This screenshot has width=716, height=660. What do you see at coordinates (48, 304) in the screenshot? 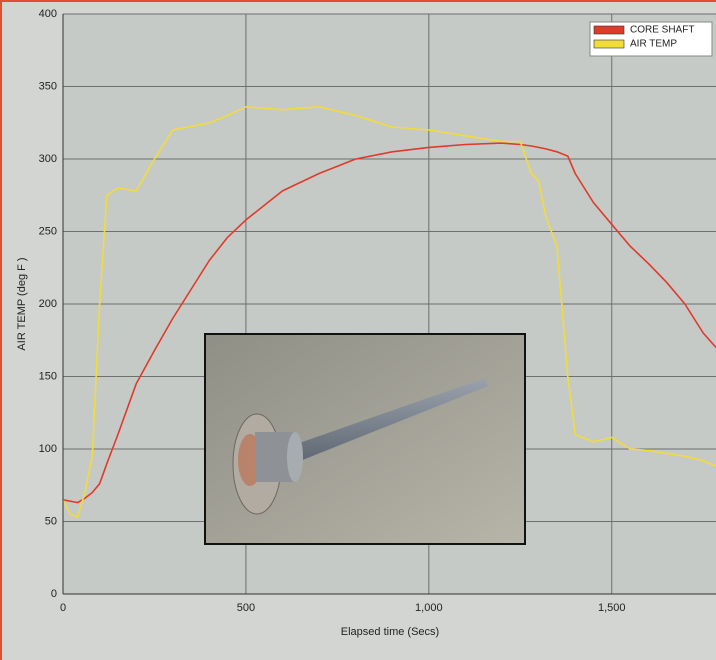
I see `y-tick-label: 200` at bounding box center [48, 304].